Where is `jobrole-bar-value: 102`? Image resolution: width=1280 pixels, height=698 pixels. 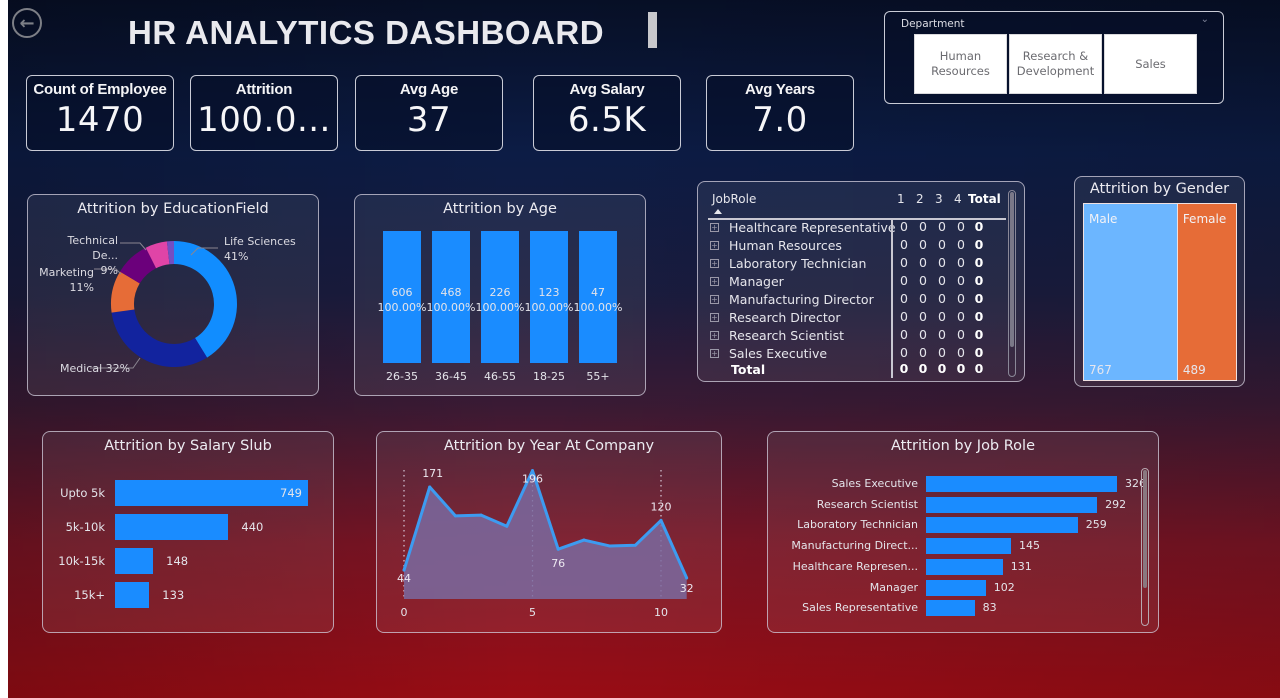 jobrole-bar-value: 102 is located at coordinates (1004, 587).